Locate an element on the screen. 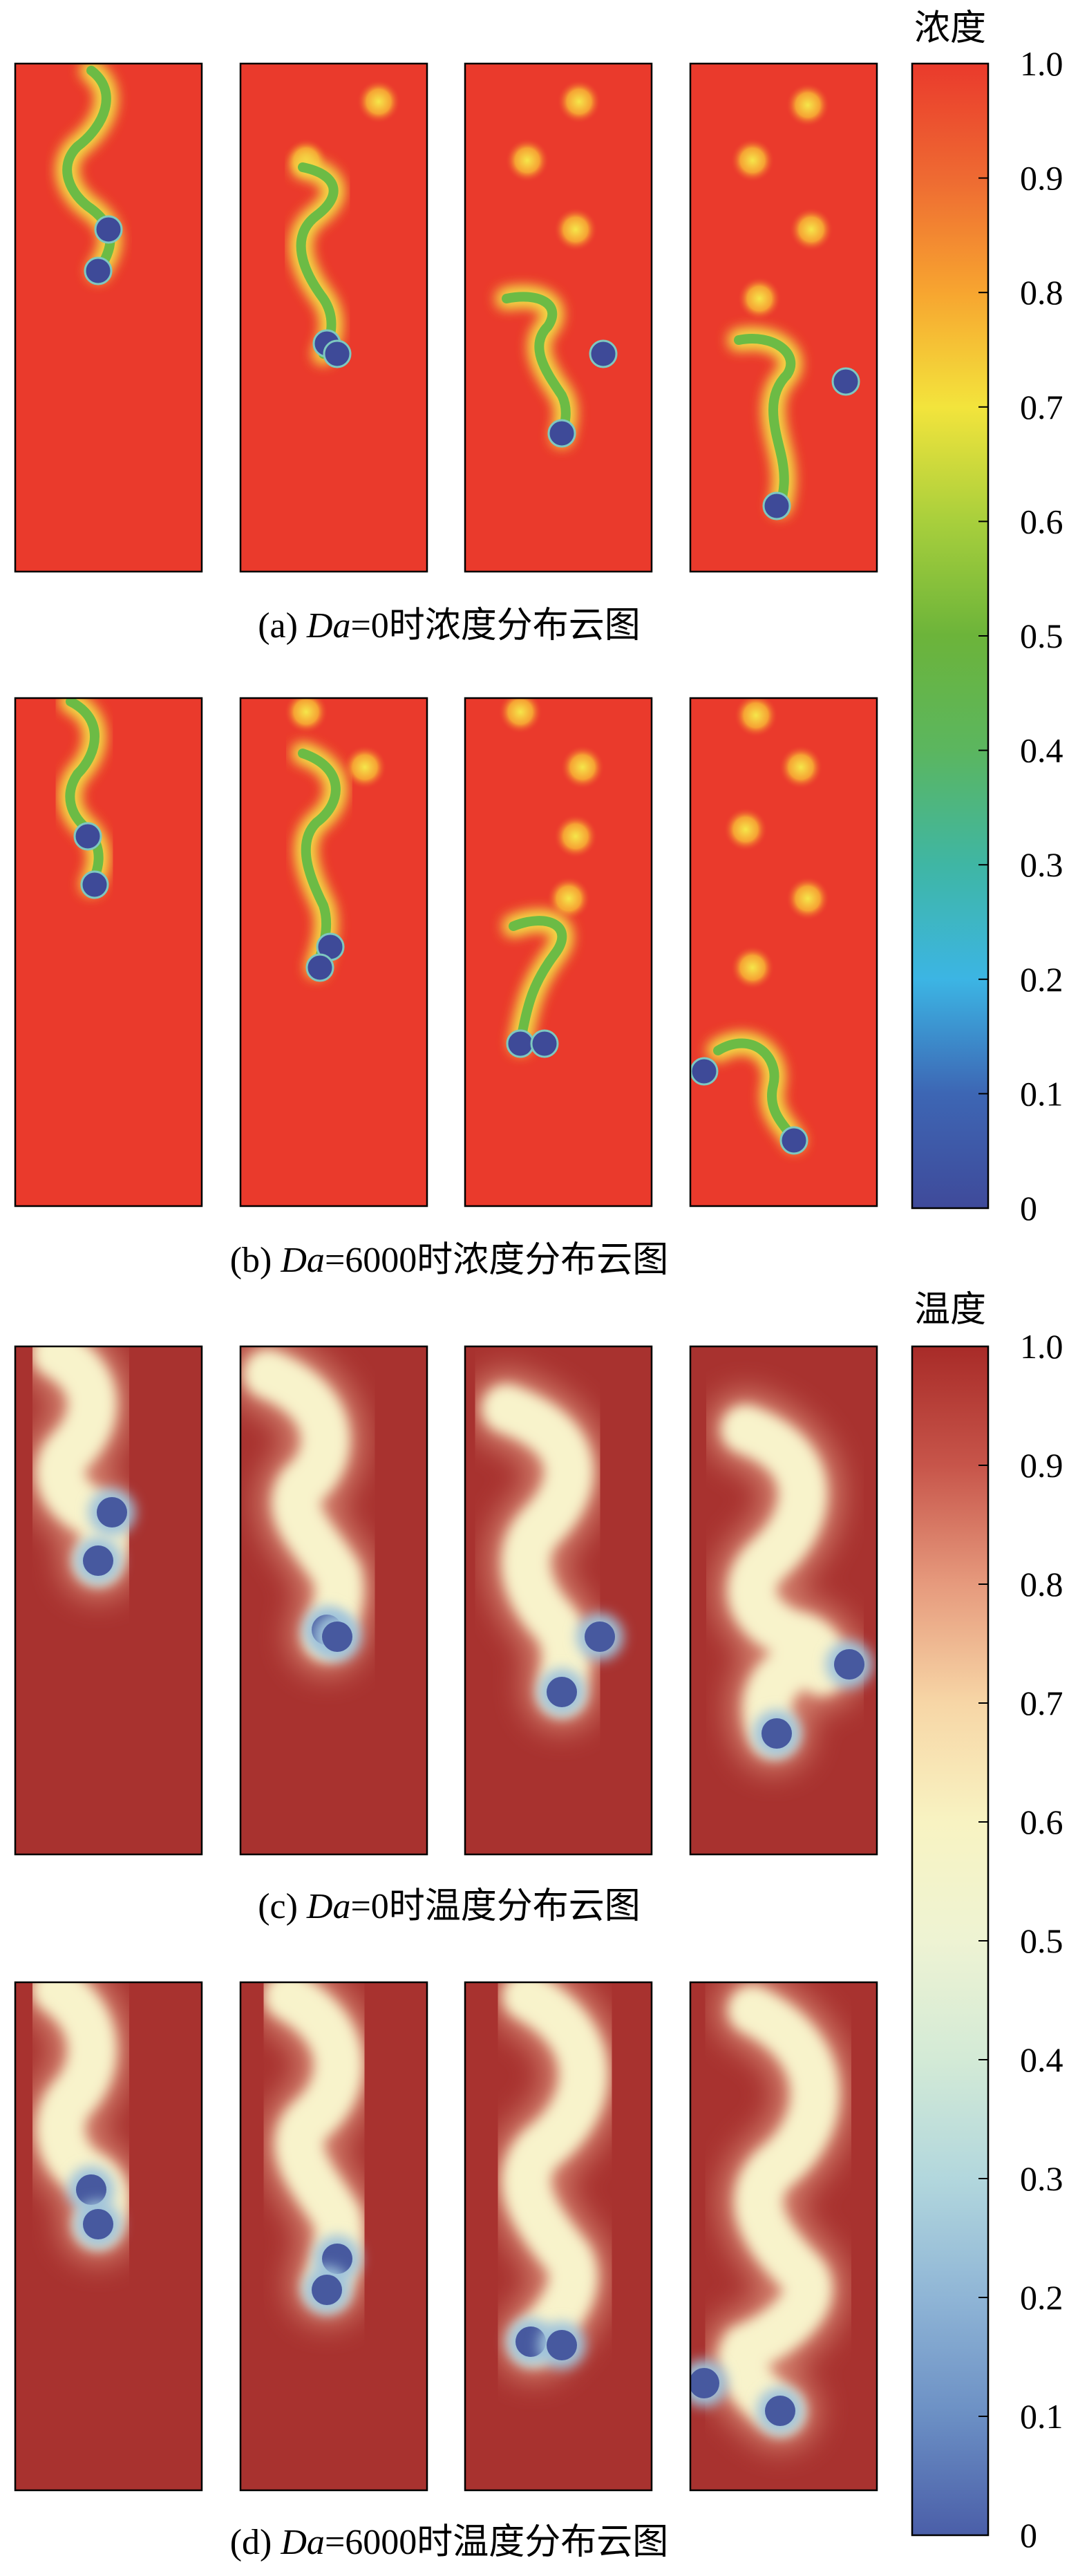  colorbar-tick-label: 0.9 is located at coordinates (1041, 178).